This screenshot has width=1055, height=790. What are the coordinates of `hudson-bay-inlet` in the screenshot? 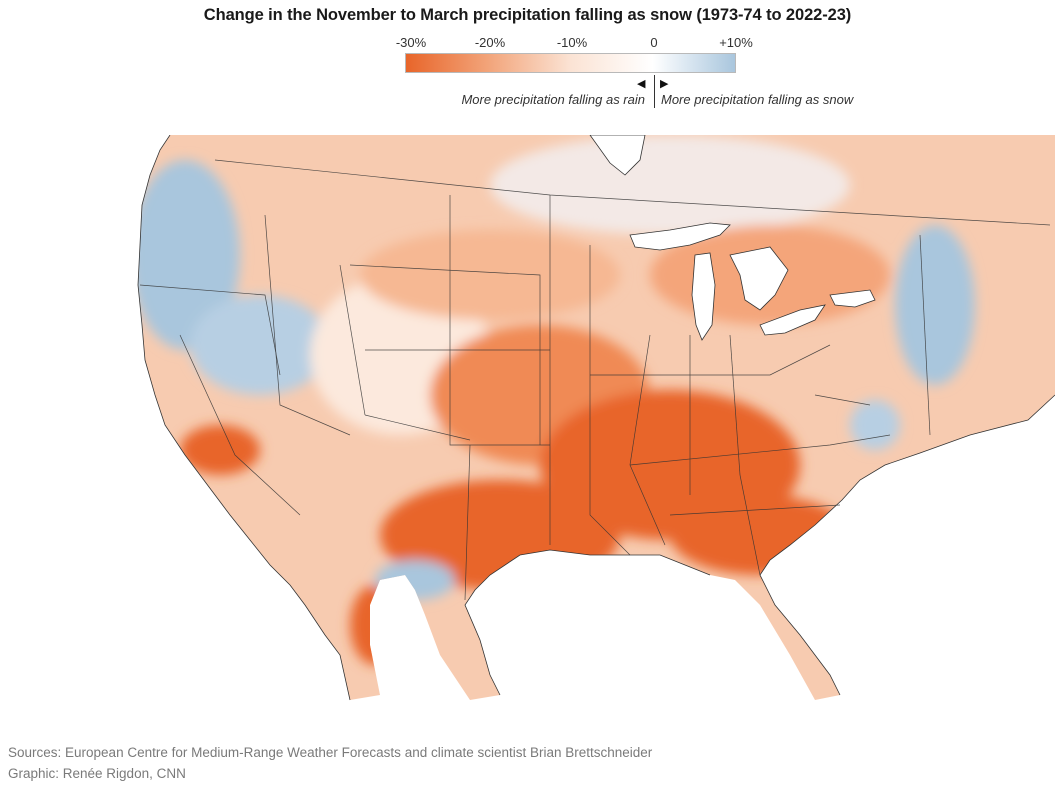 It's located at (617, 155).